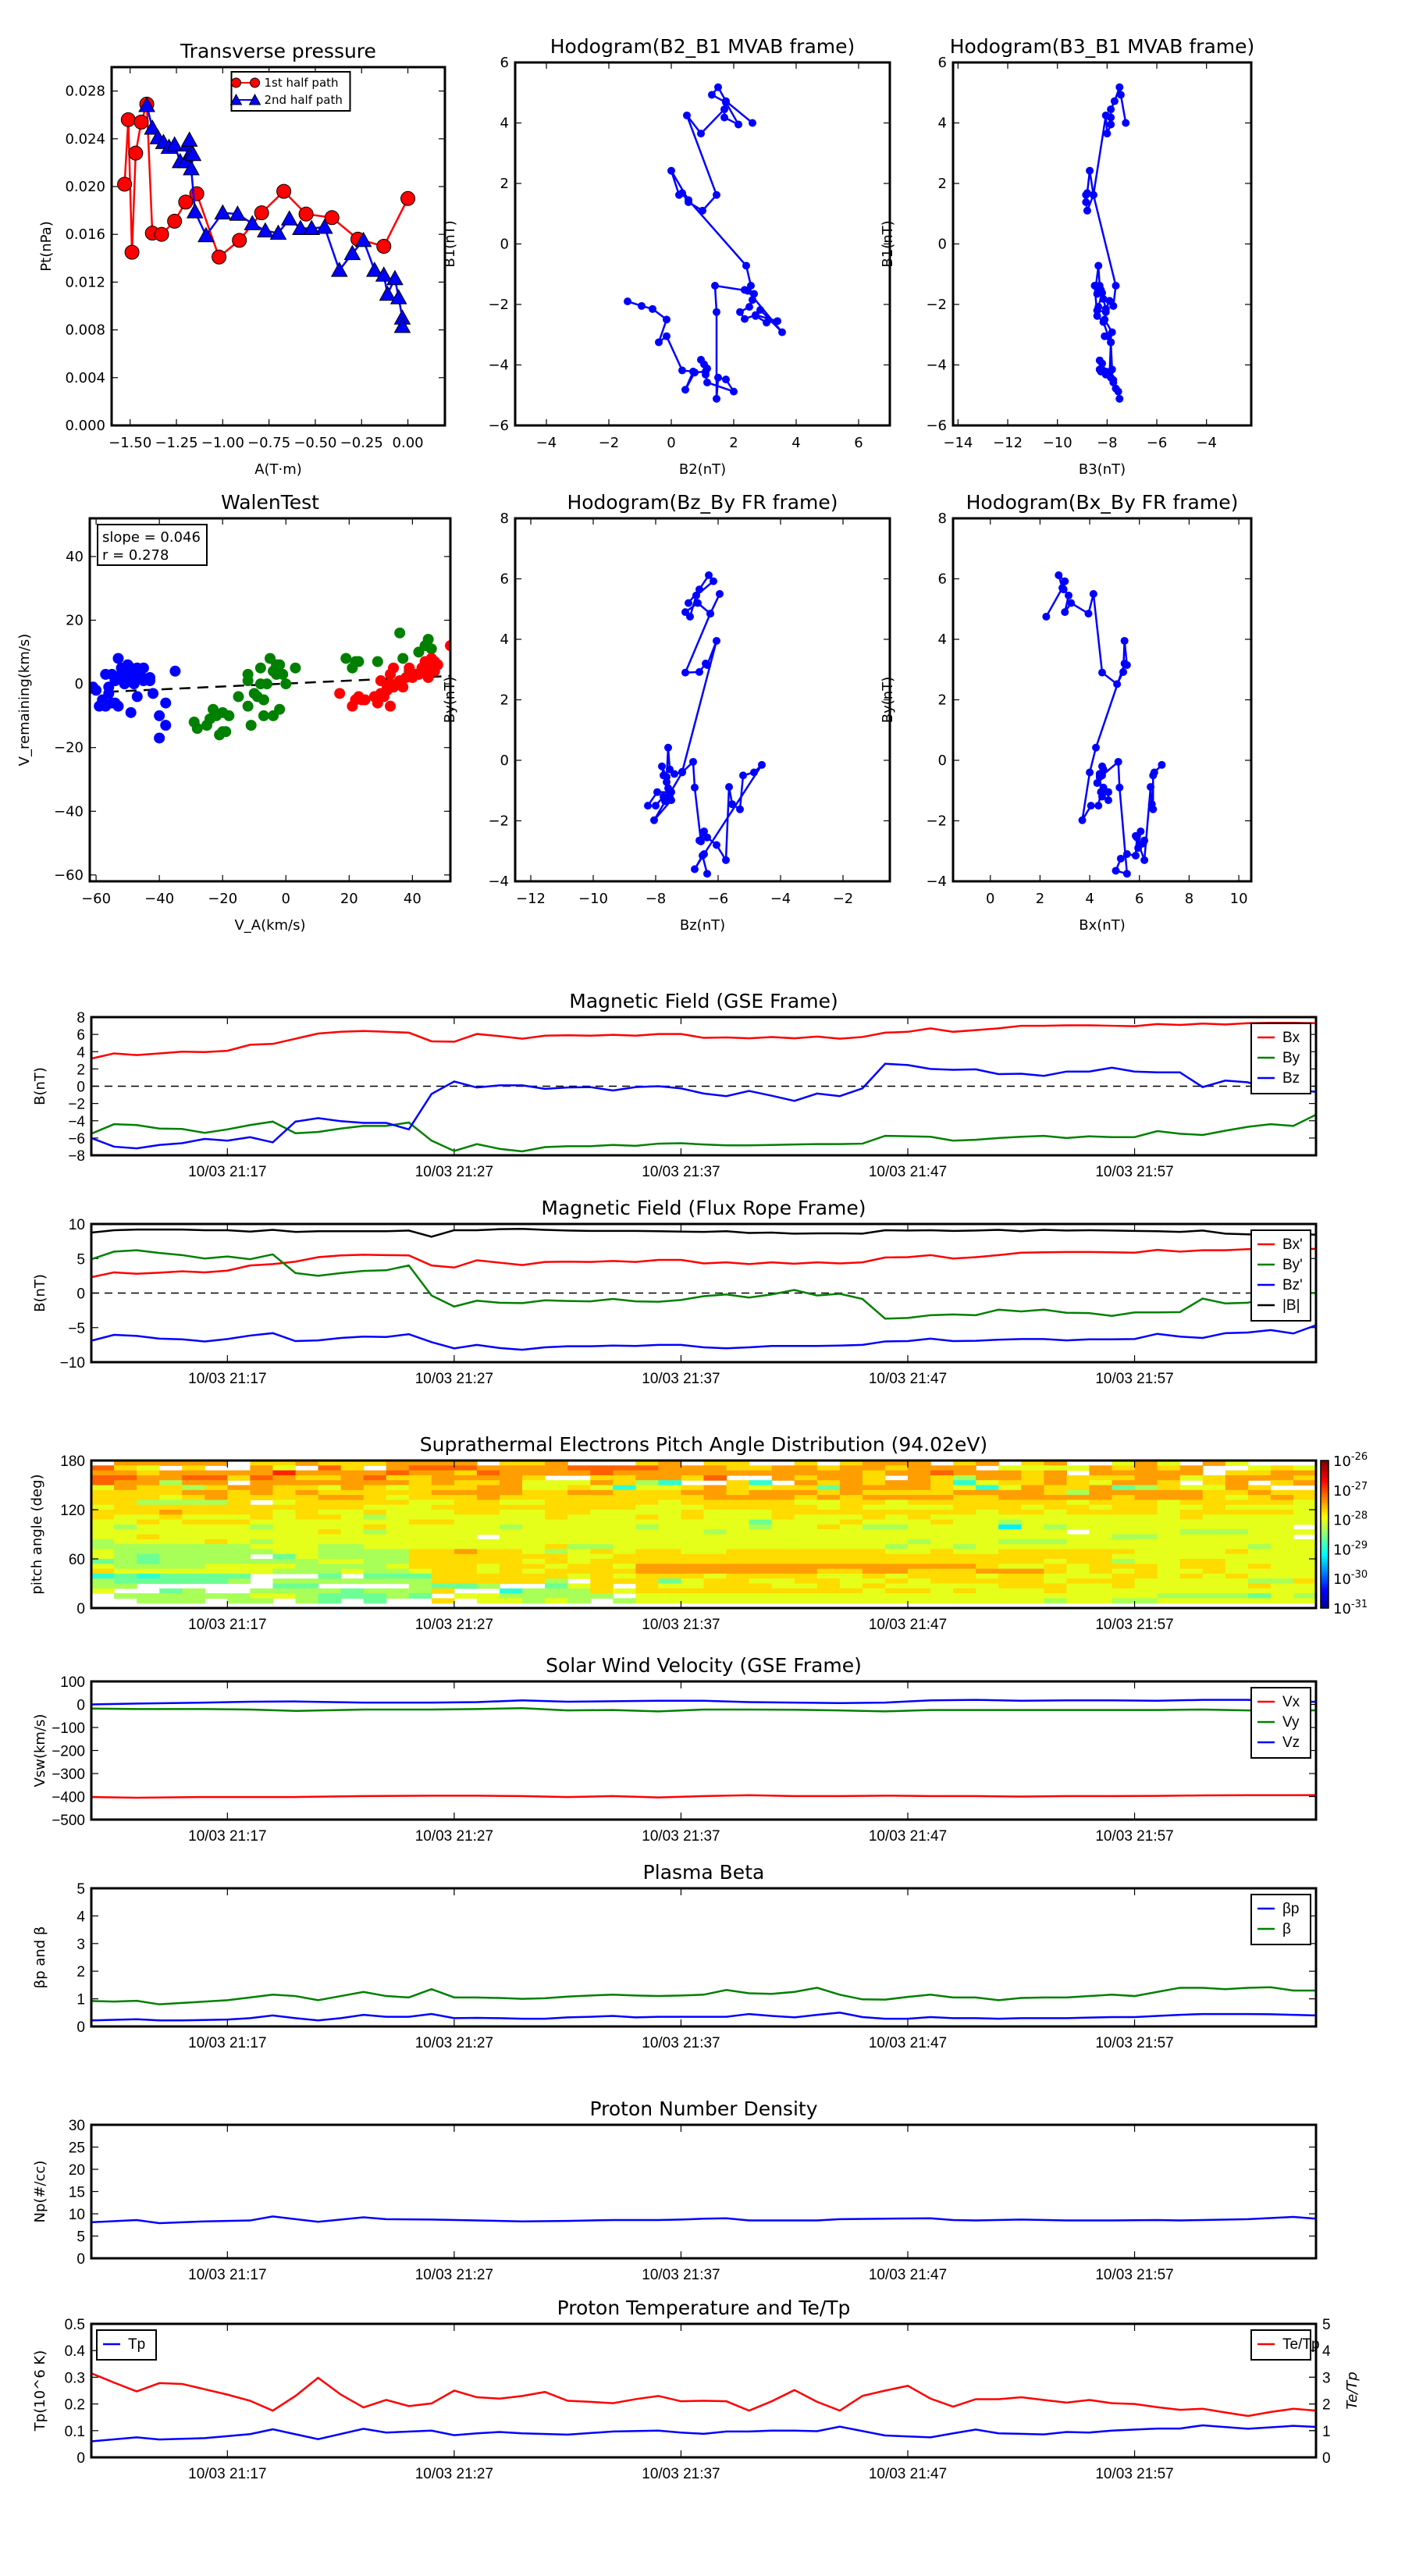  What do you see at coordinates (159, 899) in the screenshot?
I see `x-tick-label: −40` at bounding box center [159, 899].